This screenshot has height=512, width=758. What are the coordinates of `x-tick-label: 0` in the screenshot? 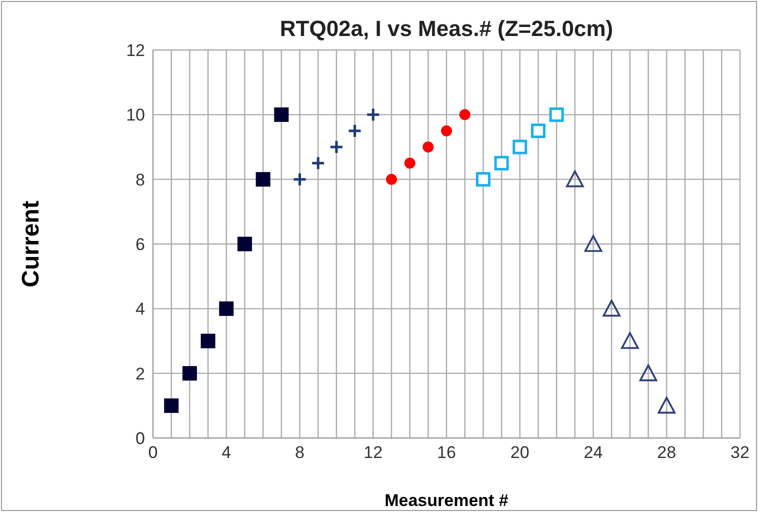 It's located at (153, 452).